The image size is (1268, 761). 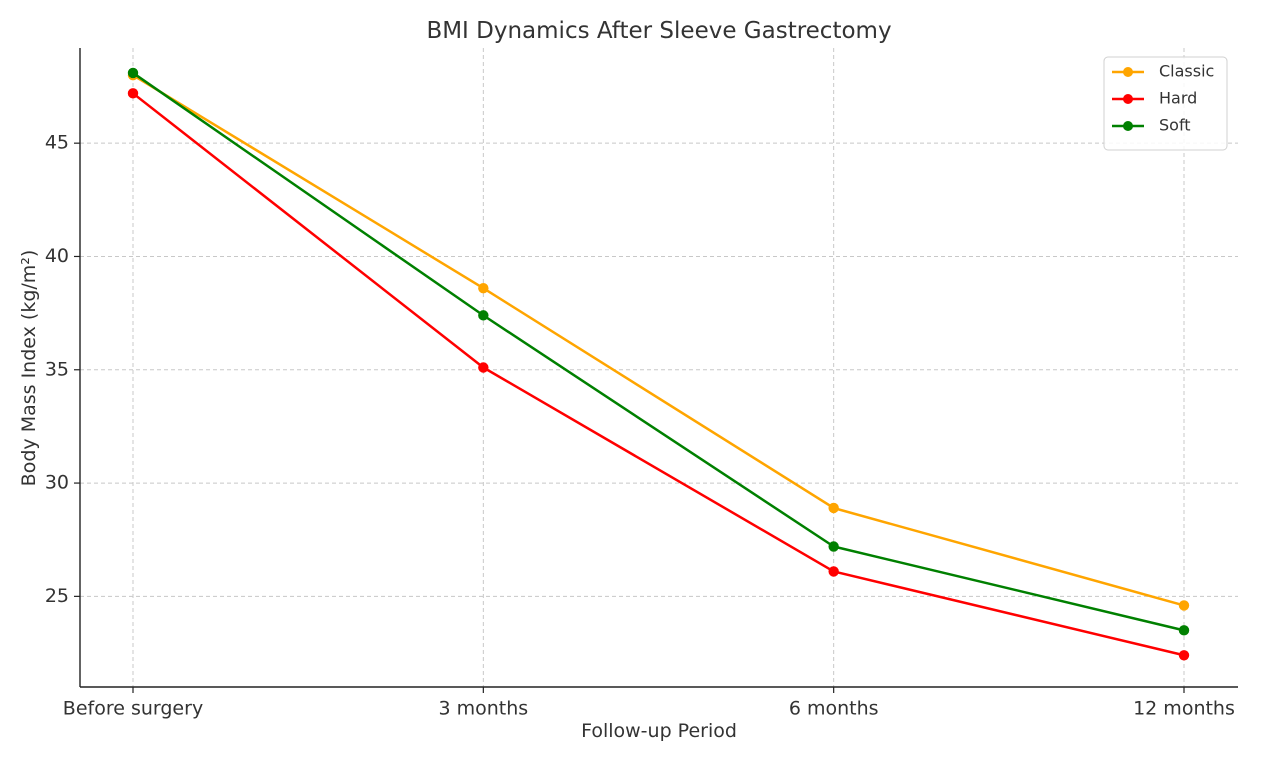 I want to click on legend-item-hard: Hard, so click(x=1154, y=98).